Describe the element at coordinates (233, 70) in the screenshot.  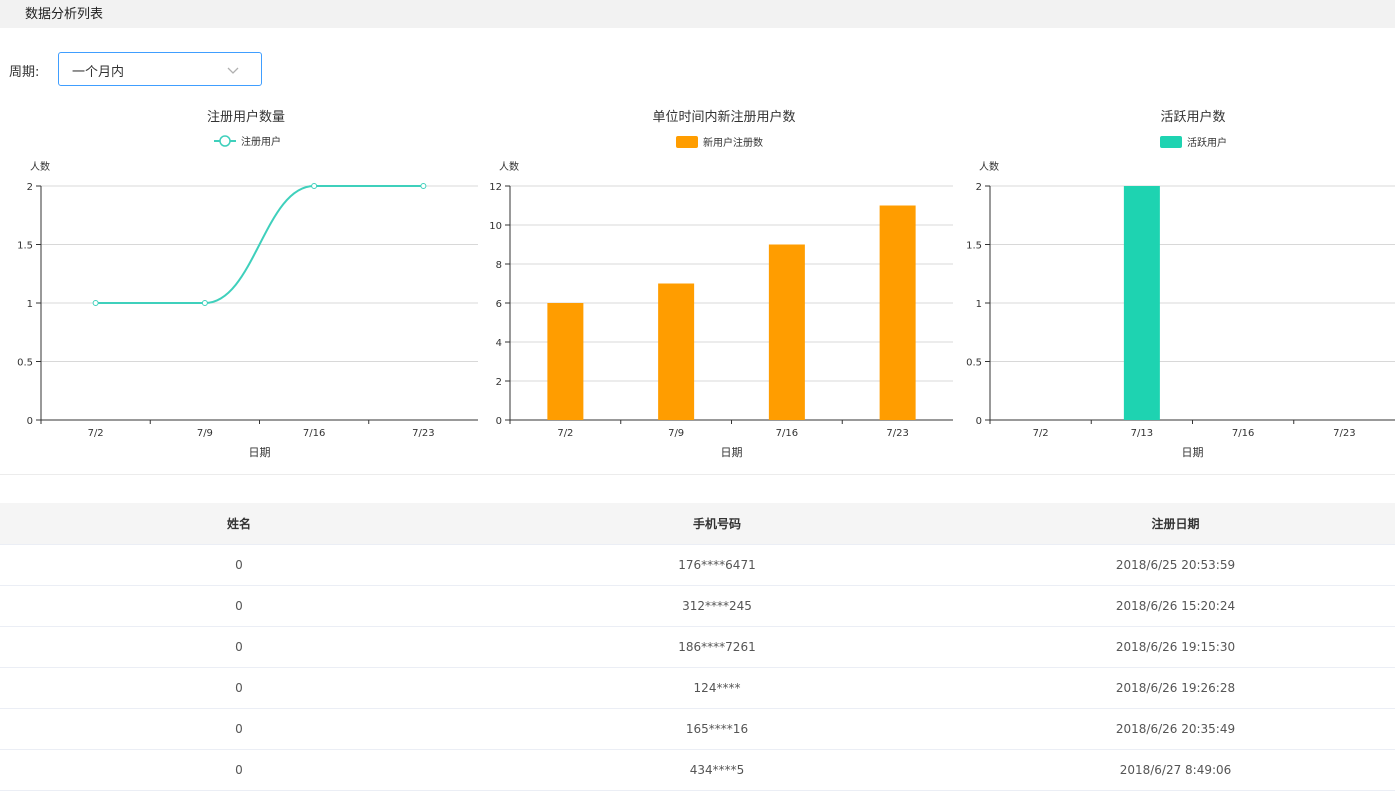
I see `chevron-down-icon` at that location.